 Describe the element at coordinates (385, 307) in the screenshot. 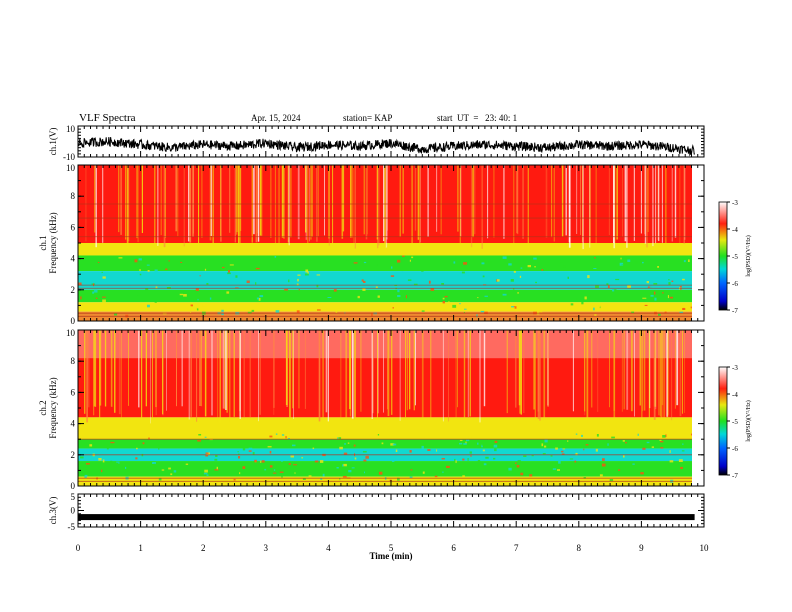

I see `spectro-band` at that location.